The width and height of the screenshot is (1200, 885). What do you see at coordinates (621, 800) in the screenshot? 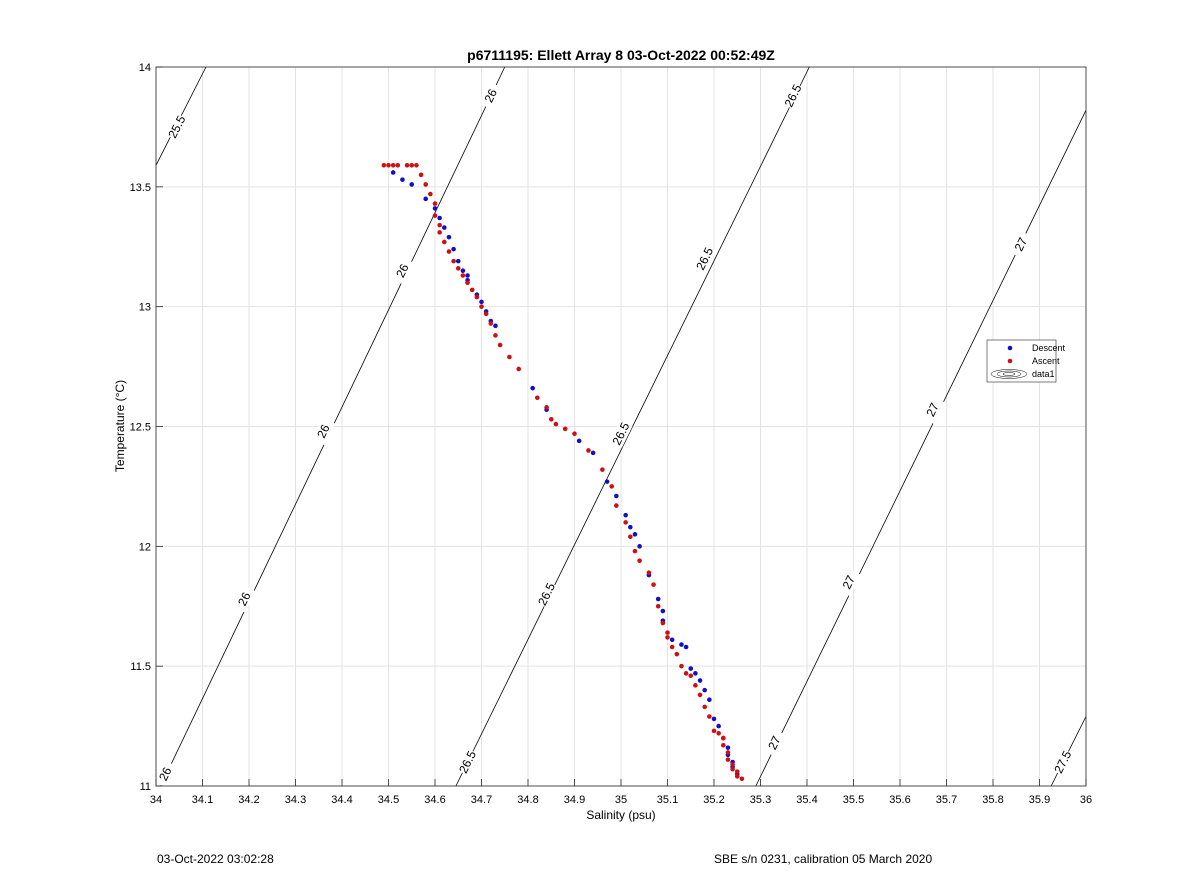
I see `x-tick-label: 35` at bounding box center [621, 800].